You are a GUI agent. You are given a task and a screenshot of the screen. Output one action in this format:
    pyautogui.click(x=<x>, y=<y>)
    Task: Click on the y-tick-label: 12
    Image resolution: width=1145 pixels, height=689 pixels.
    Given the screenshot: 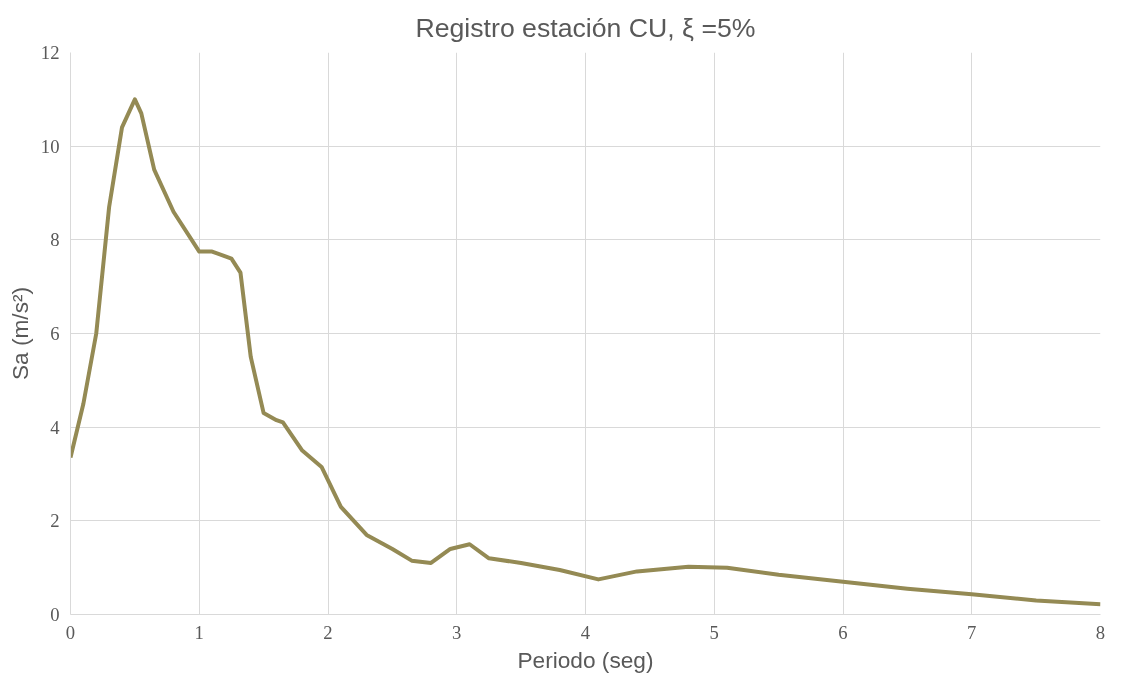 What is the action you would take?
    pyautogui.click(x=50, y=52)
    